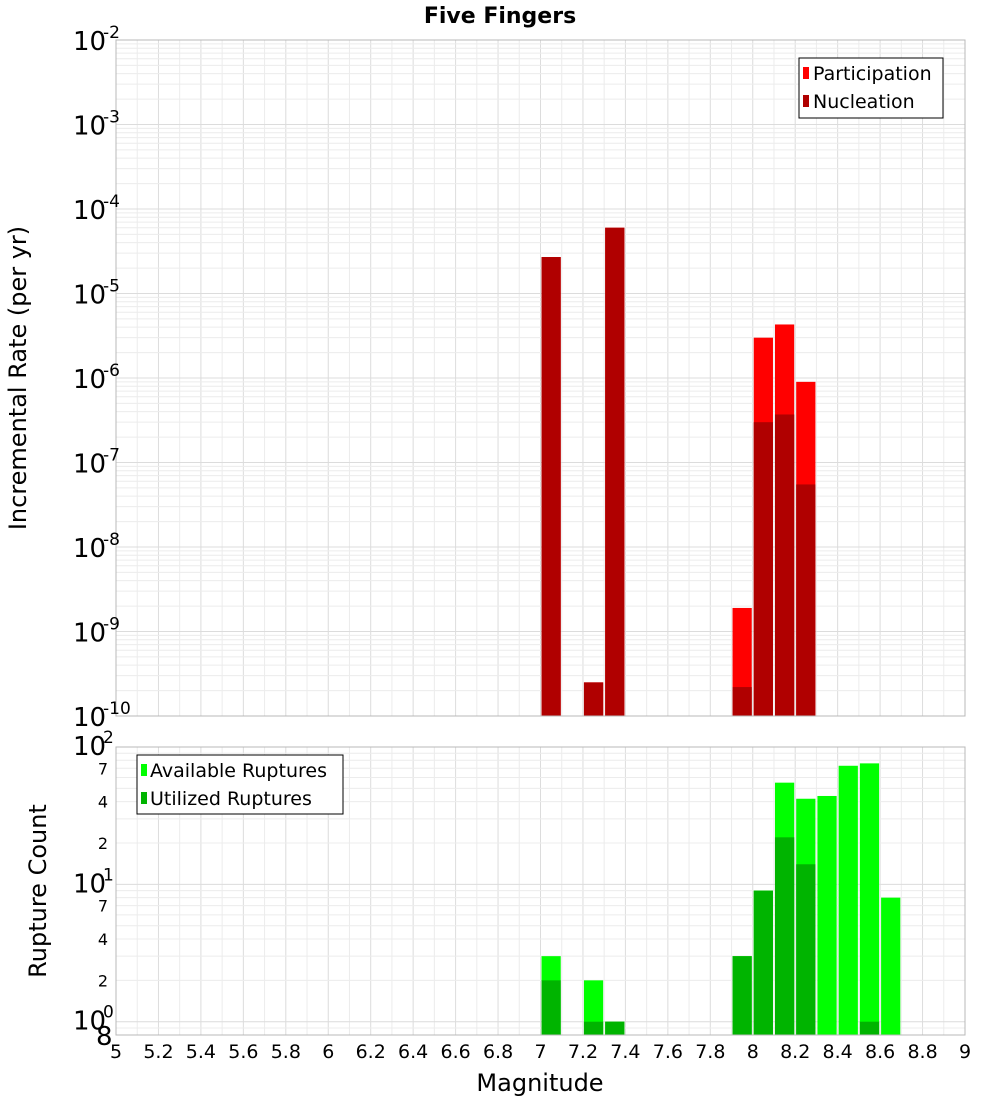 Image resolution: width=1000 pixels, height=1100 pixels. I want to click on y-tick-exponent: -9, so click(111, 625).